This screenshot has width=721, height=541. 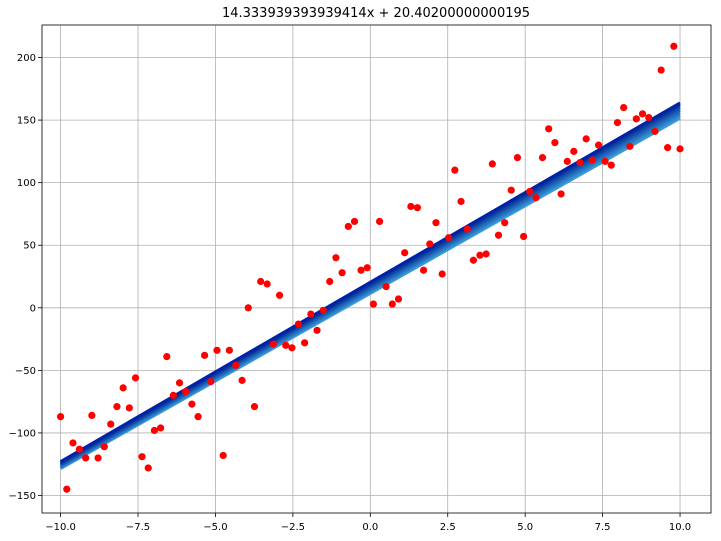 I want to click on y-axis-ticks: −150 −100 −50 0 50 100 150 200, so click(x=25, y=277).